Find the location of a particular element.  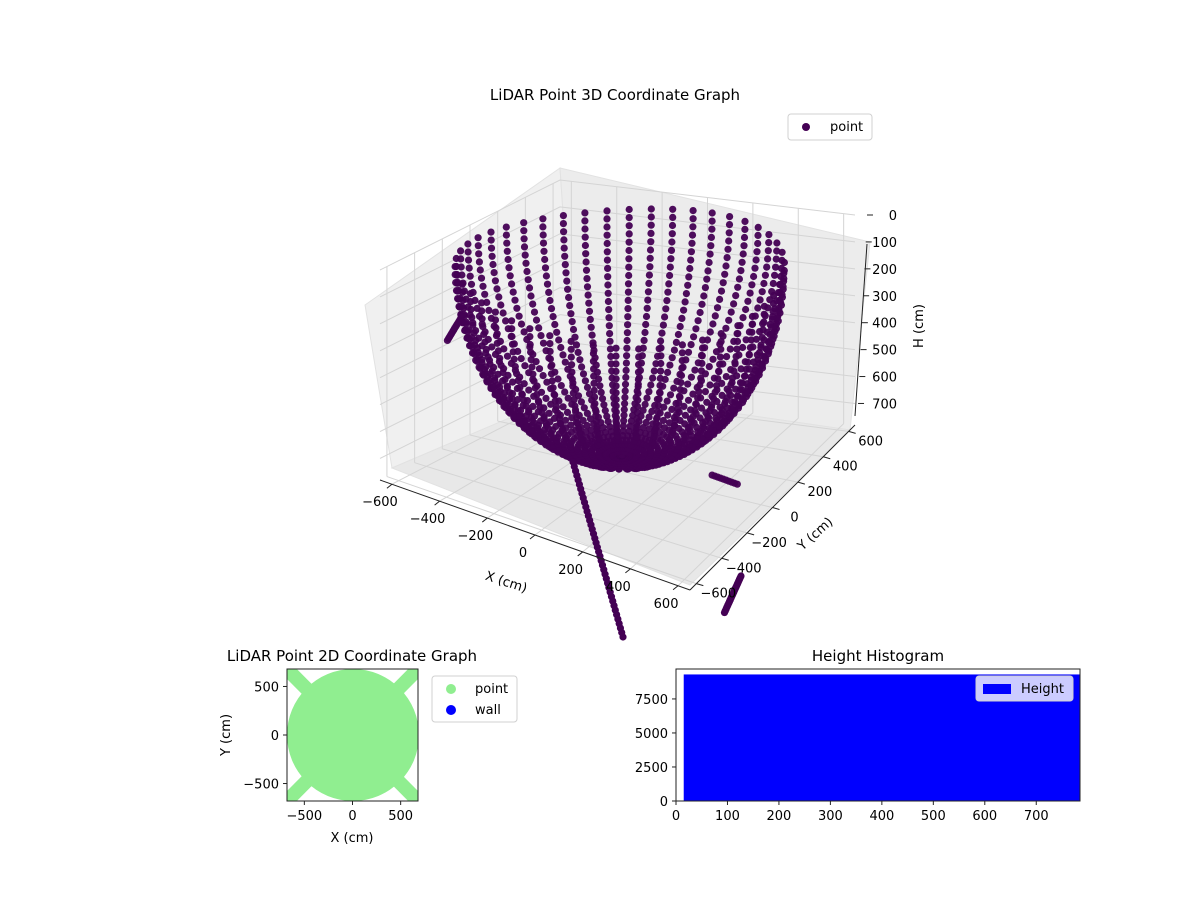

plot3d-xtick-label-6: 600 is located at coordinates (666, 604).